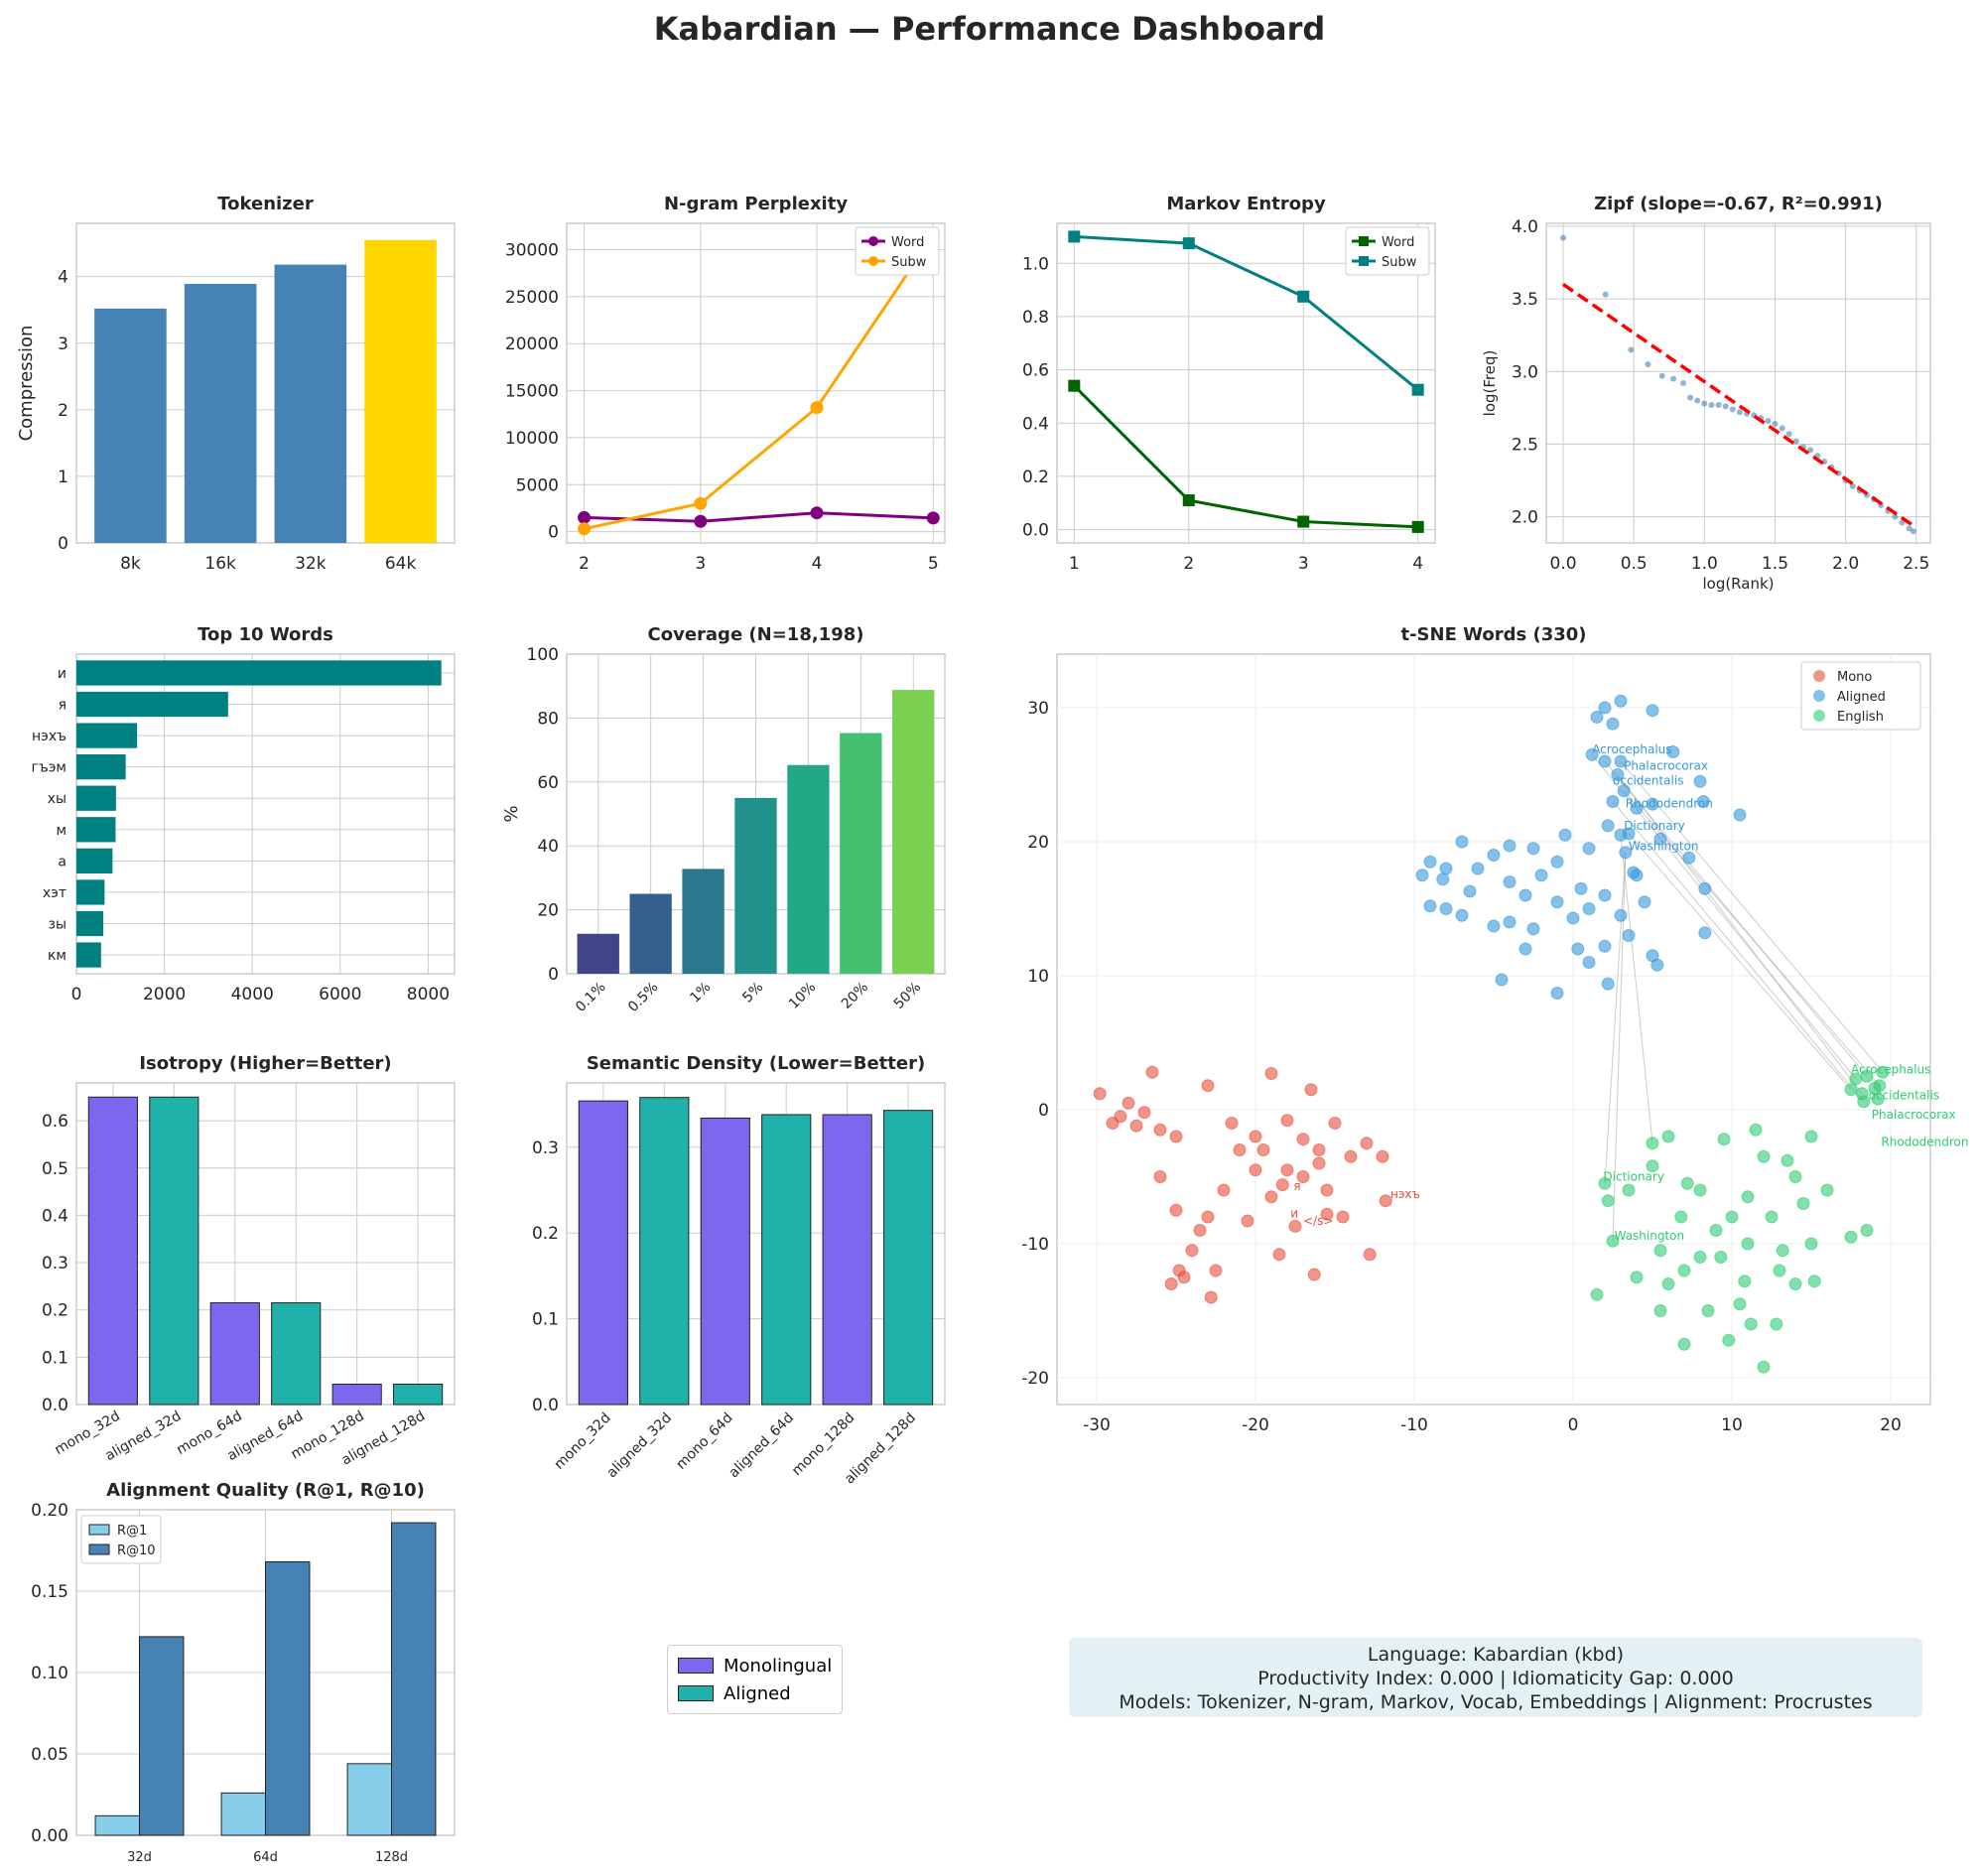 The image size is (1979, 1876). Describe the element at coordinates (63, 344) in the screenshot. I see `y-tick-label: 3` at that location.